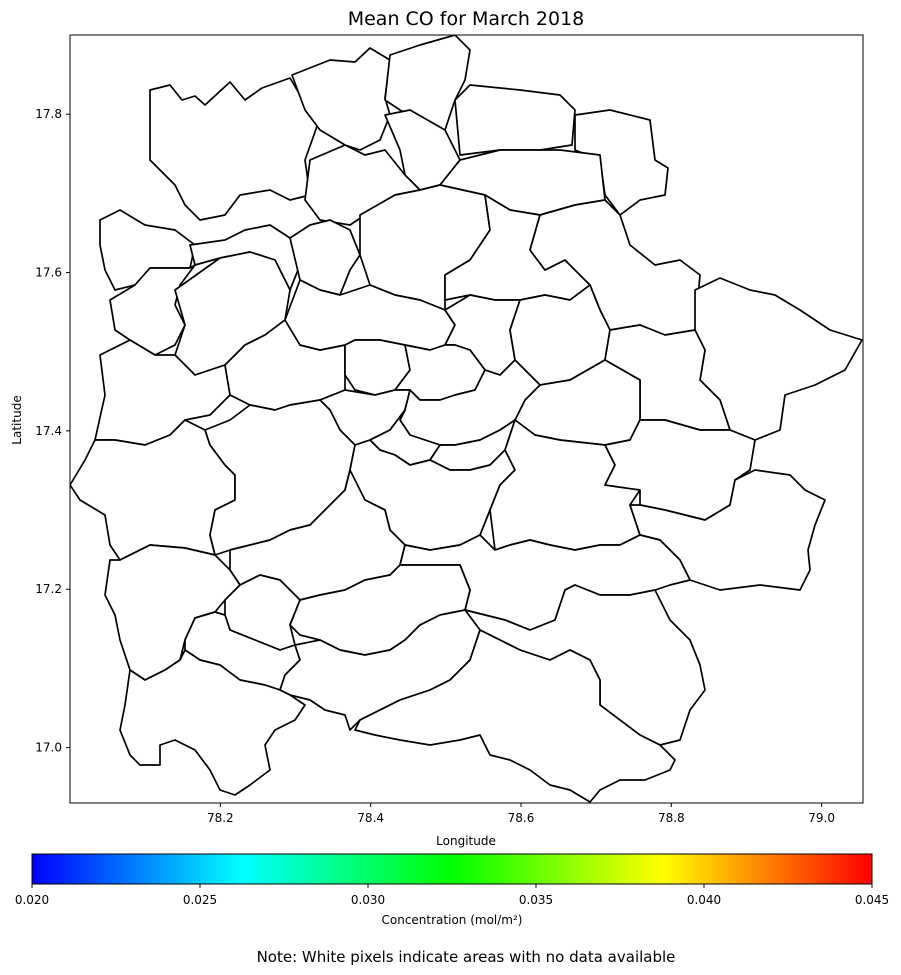 The width and height of the screenshot is (901, 975). What do you see at coordinates (220, 818) in the screenshot?
I see `x-tick-label: 78.2` at bounding box center [220, 818].